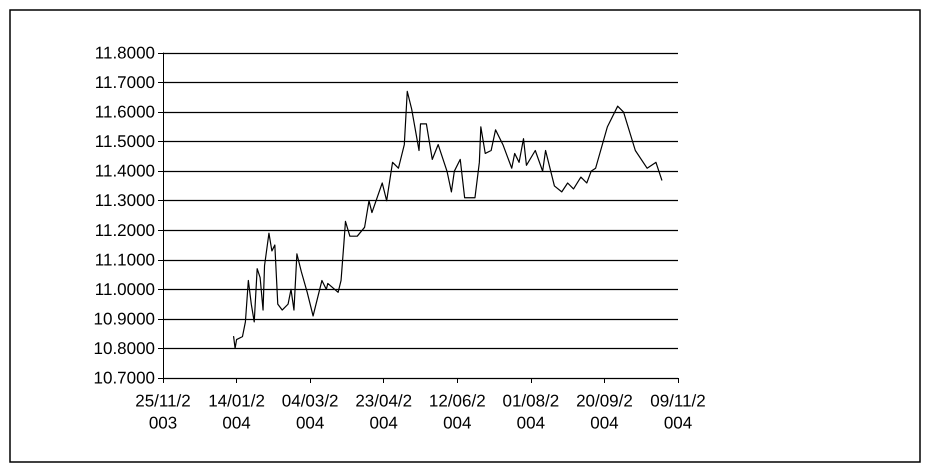 This screenshot has width=931, height=473. What do you see at coordinates (124, 289) in the screenshot?
I see `y-tick-label: 11.0000` at bounding box center [124, 289].